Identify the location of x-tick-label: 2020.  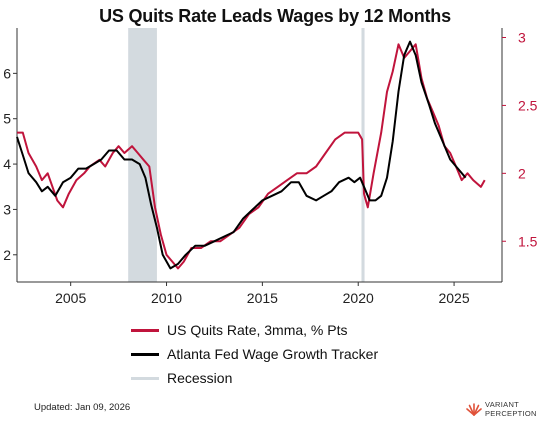
(358, 298).